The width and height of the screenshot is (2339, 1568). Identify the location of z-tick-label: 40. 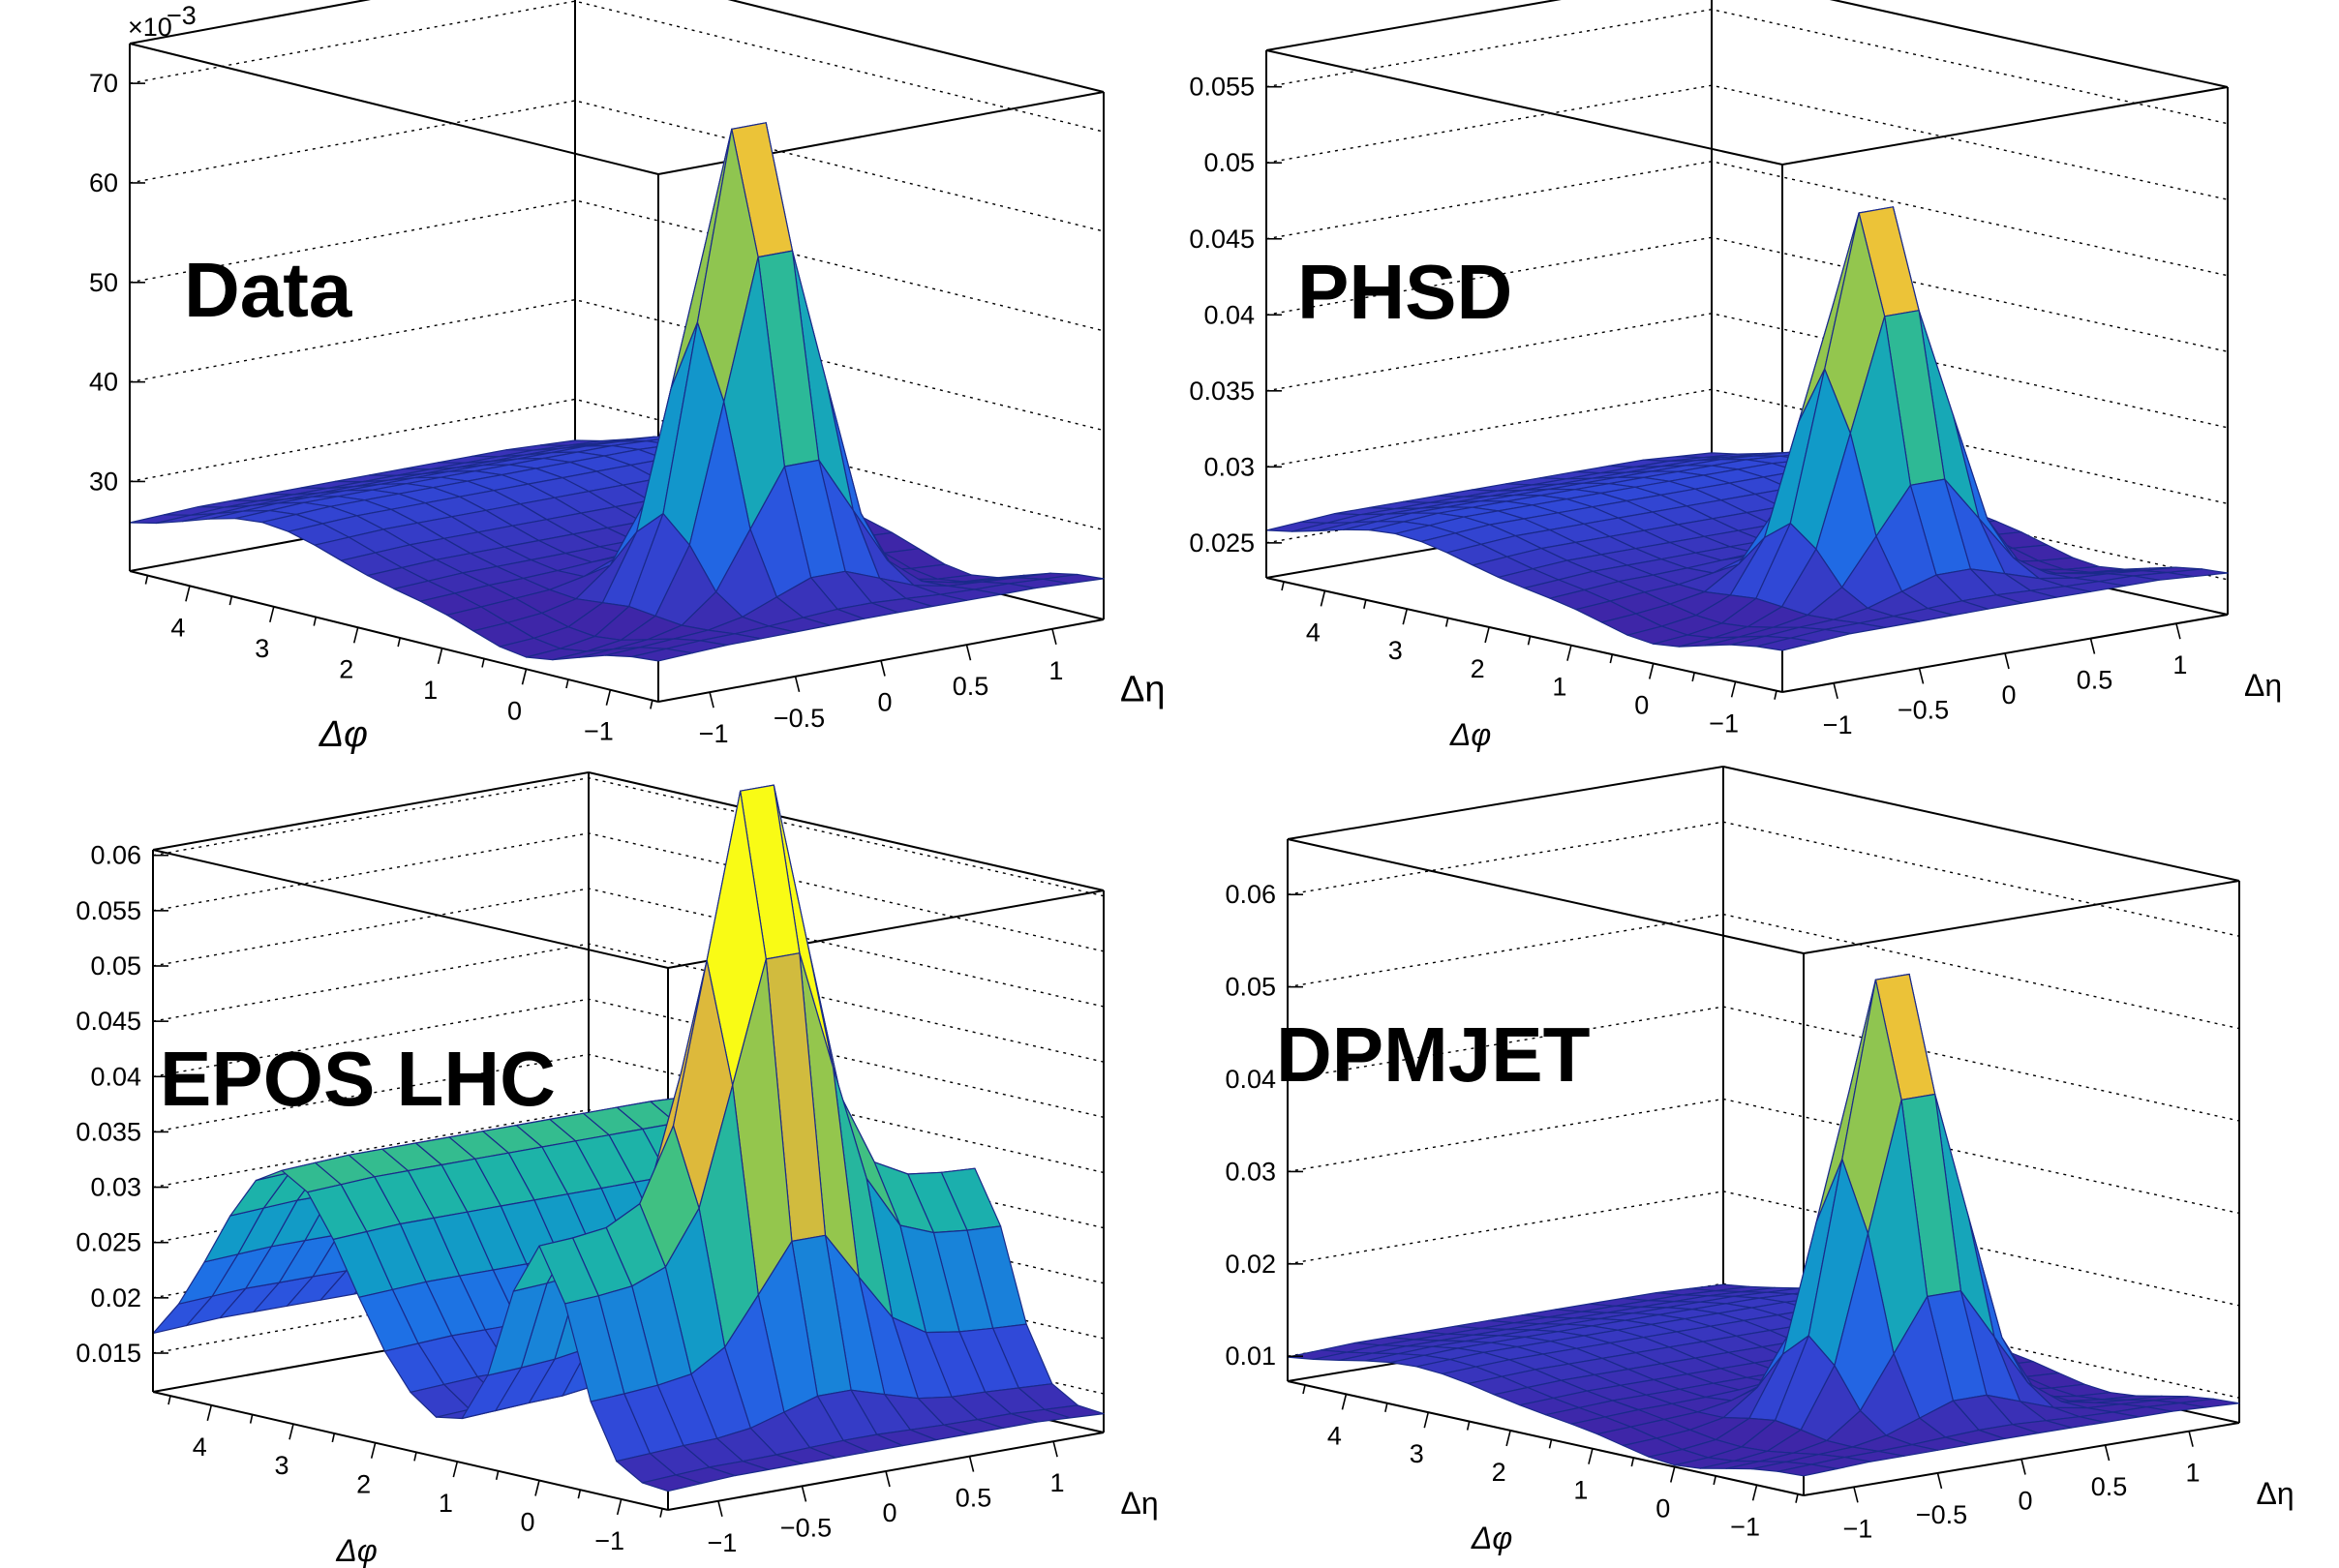
(103, 382).